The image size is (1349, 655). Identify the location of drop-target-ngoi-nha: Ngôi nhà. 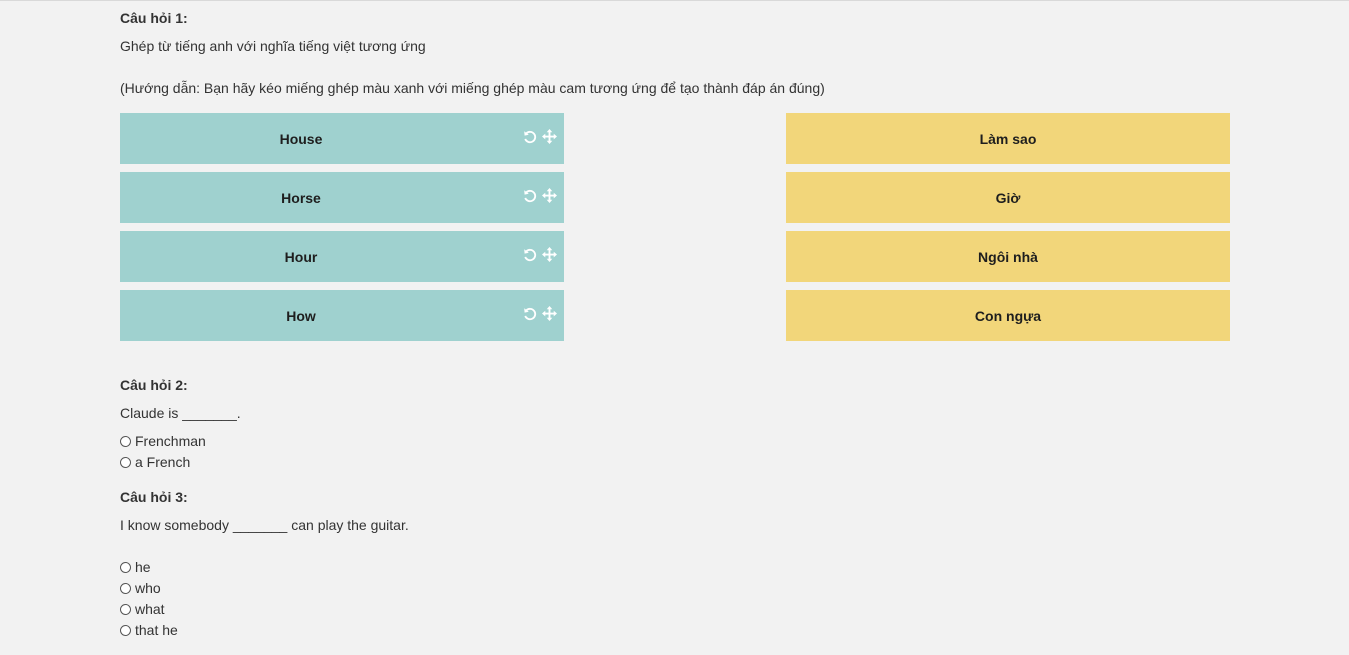
(1008, 256).